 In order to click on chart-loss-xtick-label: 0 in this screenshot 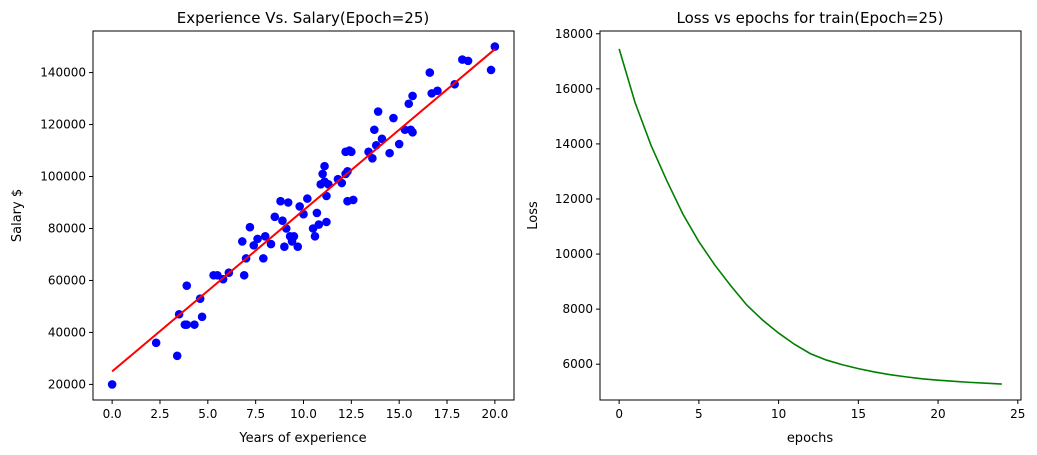, I will do `click(619, 414)`.